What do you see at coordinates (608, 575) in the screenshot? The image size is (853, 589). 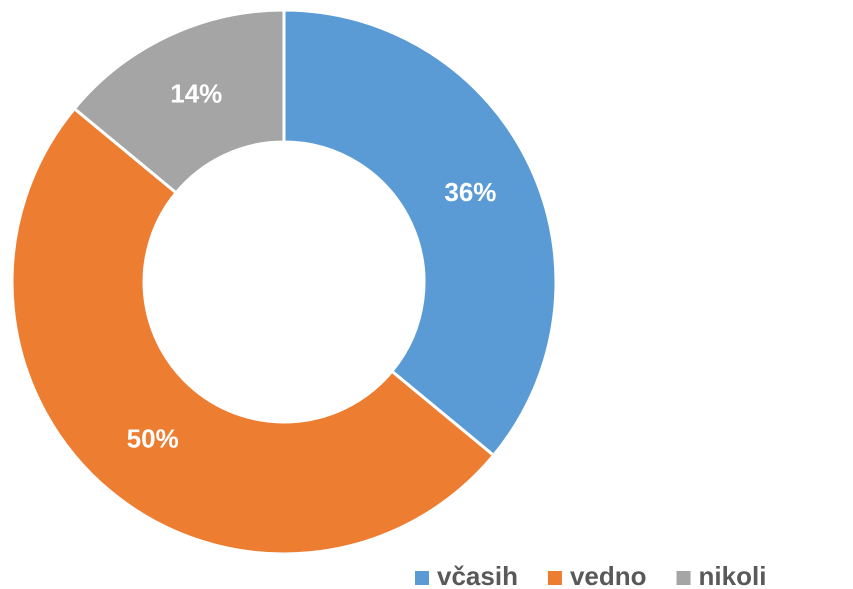 I see `legend-label: vedno` at bounding box center [608, 575].